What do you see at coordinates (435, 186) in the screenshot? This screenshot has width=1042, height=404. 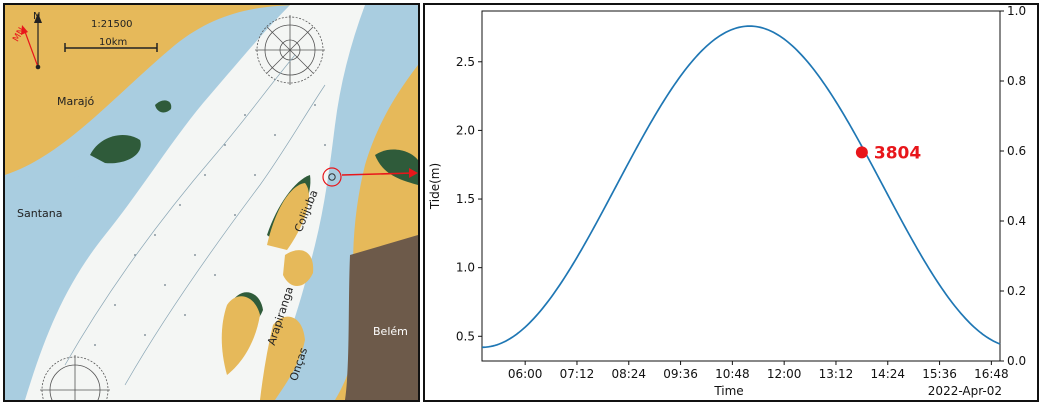 I see `y-axis-label: Tide(m)` at bounding box center [435, 186].